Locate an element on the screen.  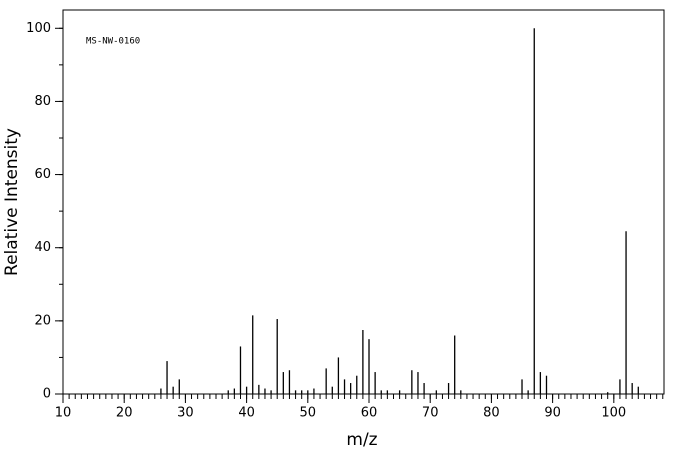
x-tick-label: 40 is located at coordinates (246, 413).